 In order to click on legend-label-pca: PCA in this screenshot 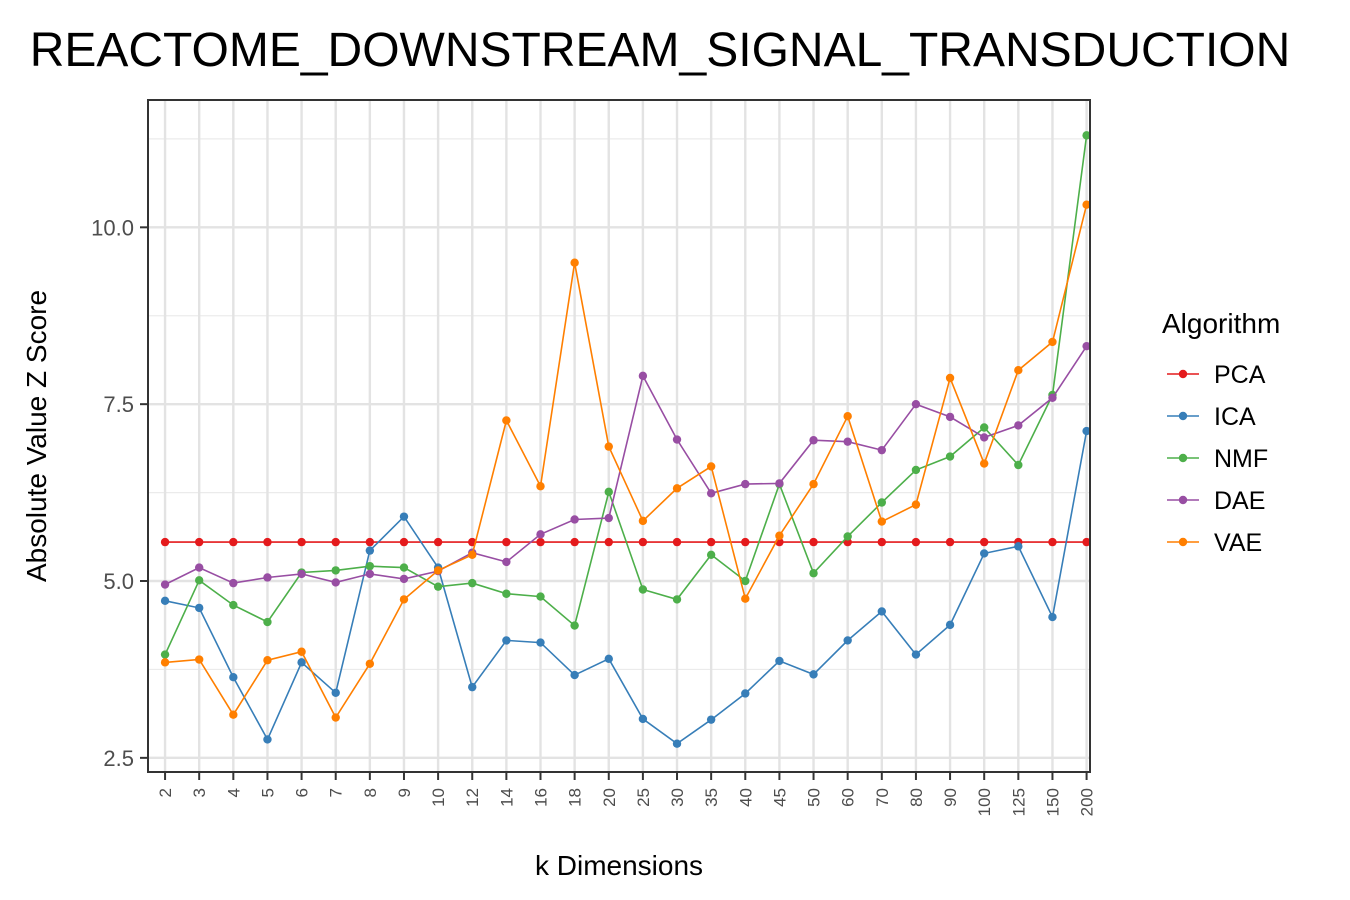, I will do `click(1240, 375)`.